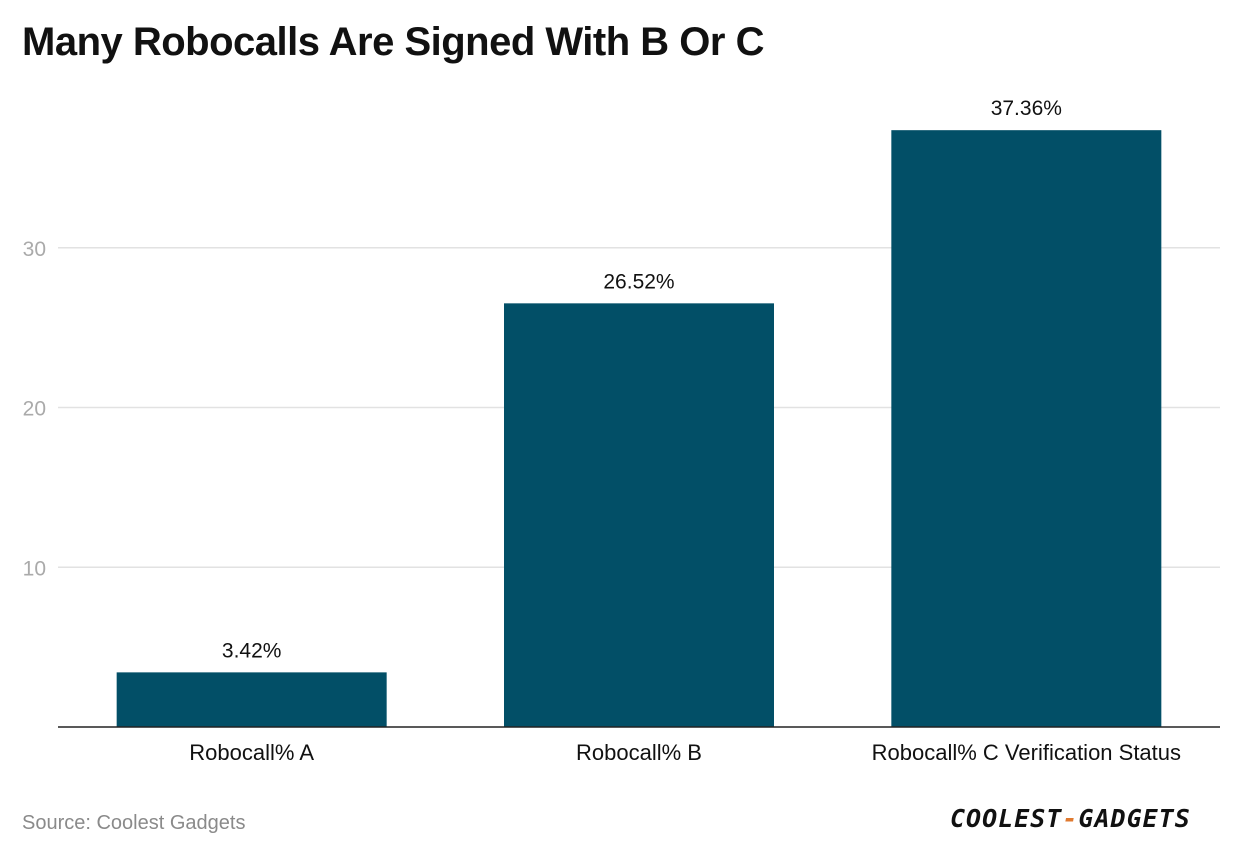 Image resolution: width=1240 pixels, height=858 pixels. I want to click on y-tick-label: 20, so click(34, 409).